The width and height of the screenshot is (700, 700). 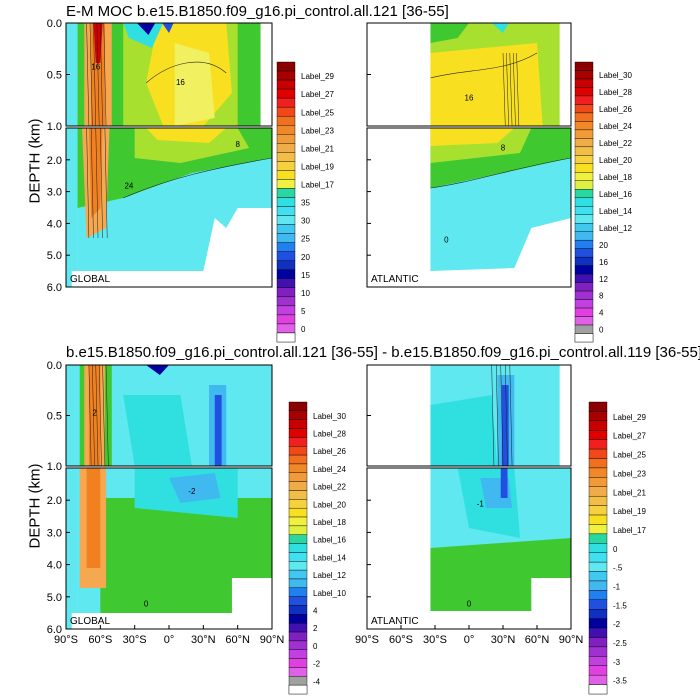 I want to click on colorbar-label: 0, so click(x=615, y=549).